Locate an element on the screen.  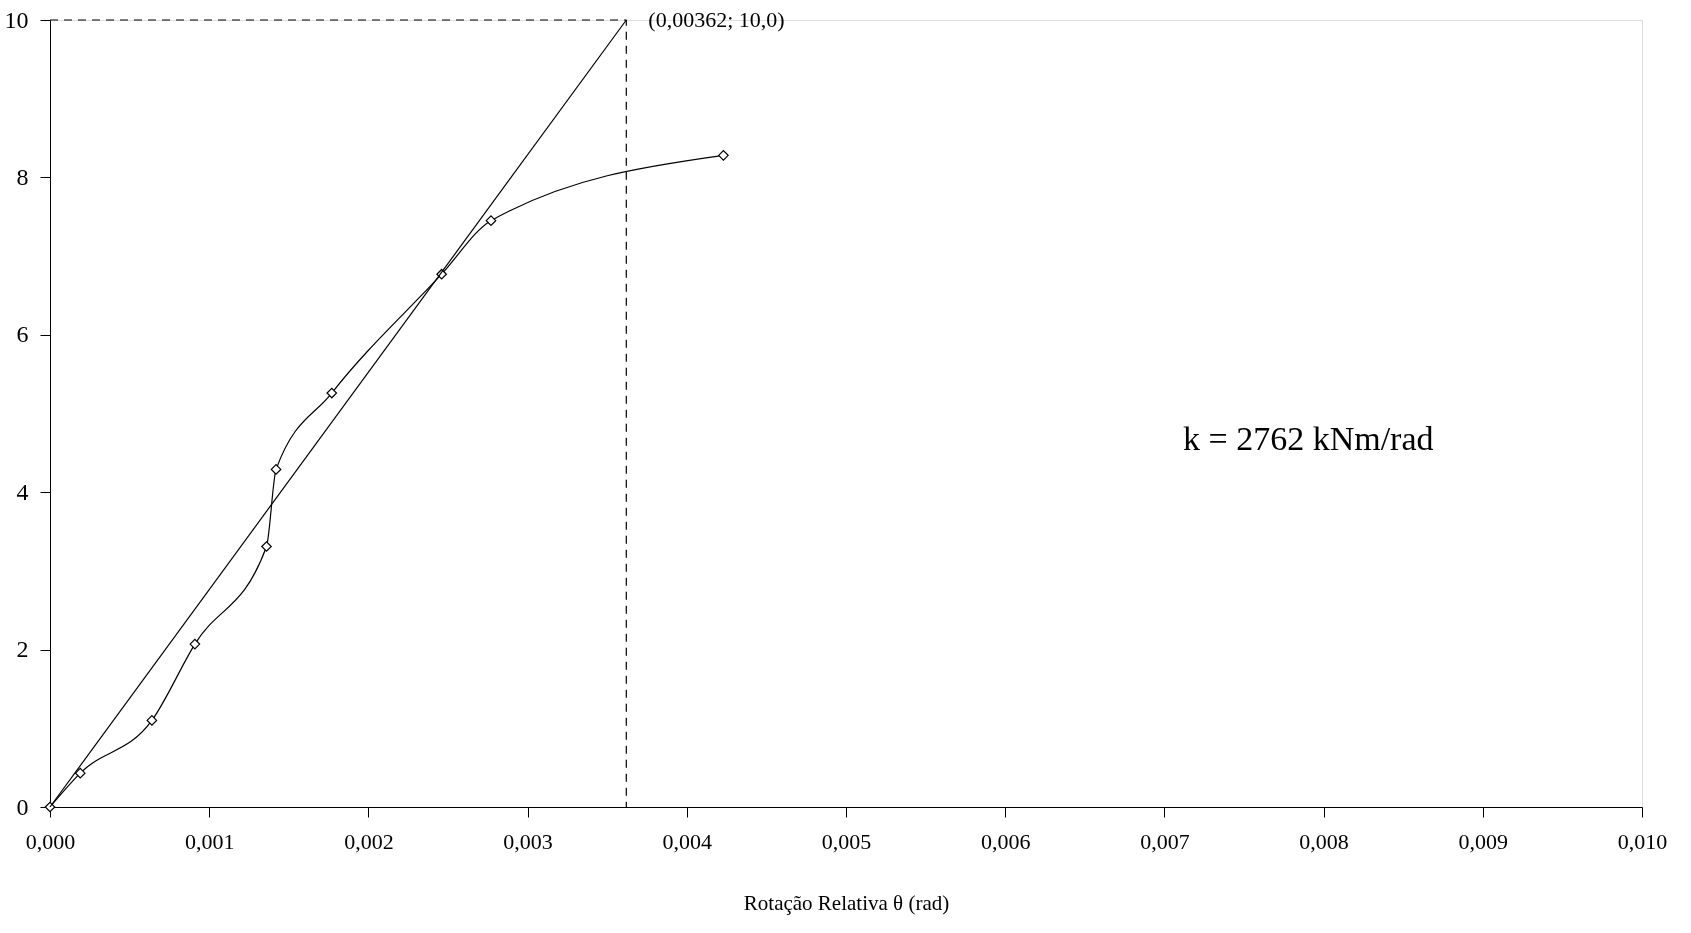
y-tick-label: 0 is located at coordinates (22, 806).